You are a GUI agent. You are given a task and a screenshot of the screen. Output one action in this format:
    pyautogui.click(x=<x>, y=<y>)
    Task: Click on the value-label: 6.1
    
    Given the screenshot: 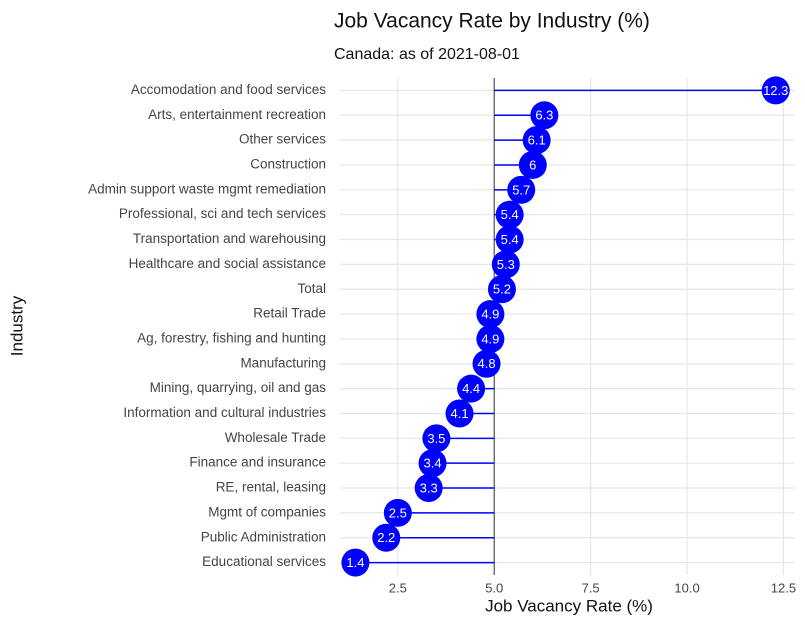 What is the action you would take?
    pyautogui.click(x=537, y=140)
    